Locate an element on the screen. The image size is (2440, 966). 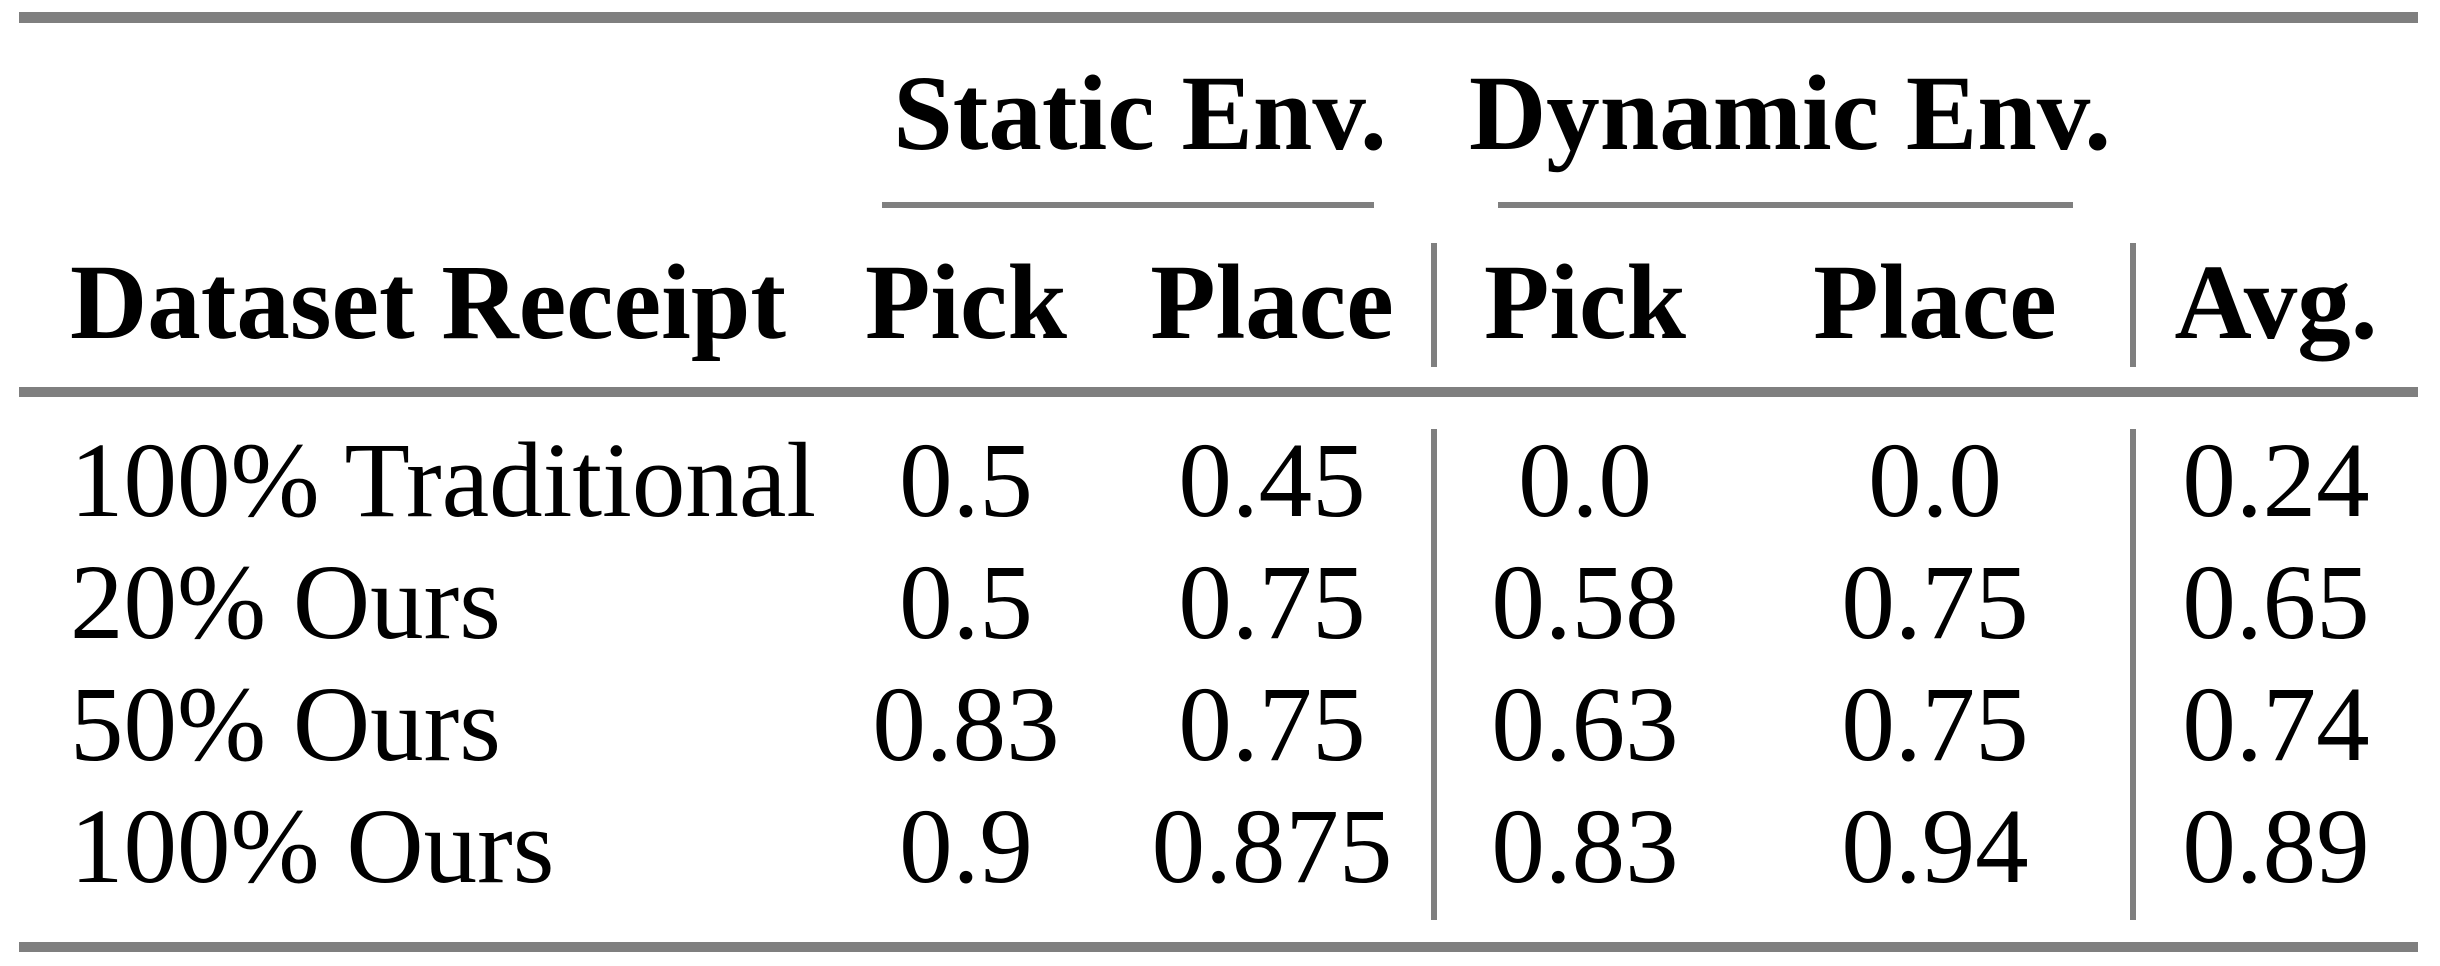
cell-avg: 0.74 is located at coordinates (2276, 725).